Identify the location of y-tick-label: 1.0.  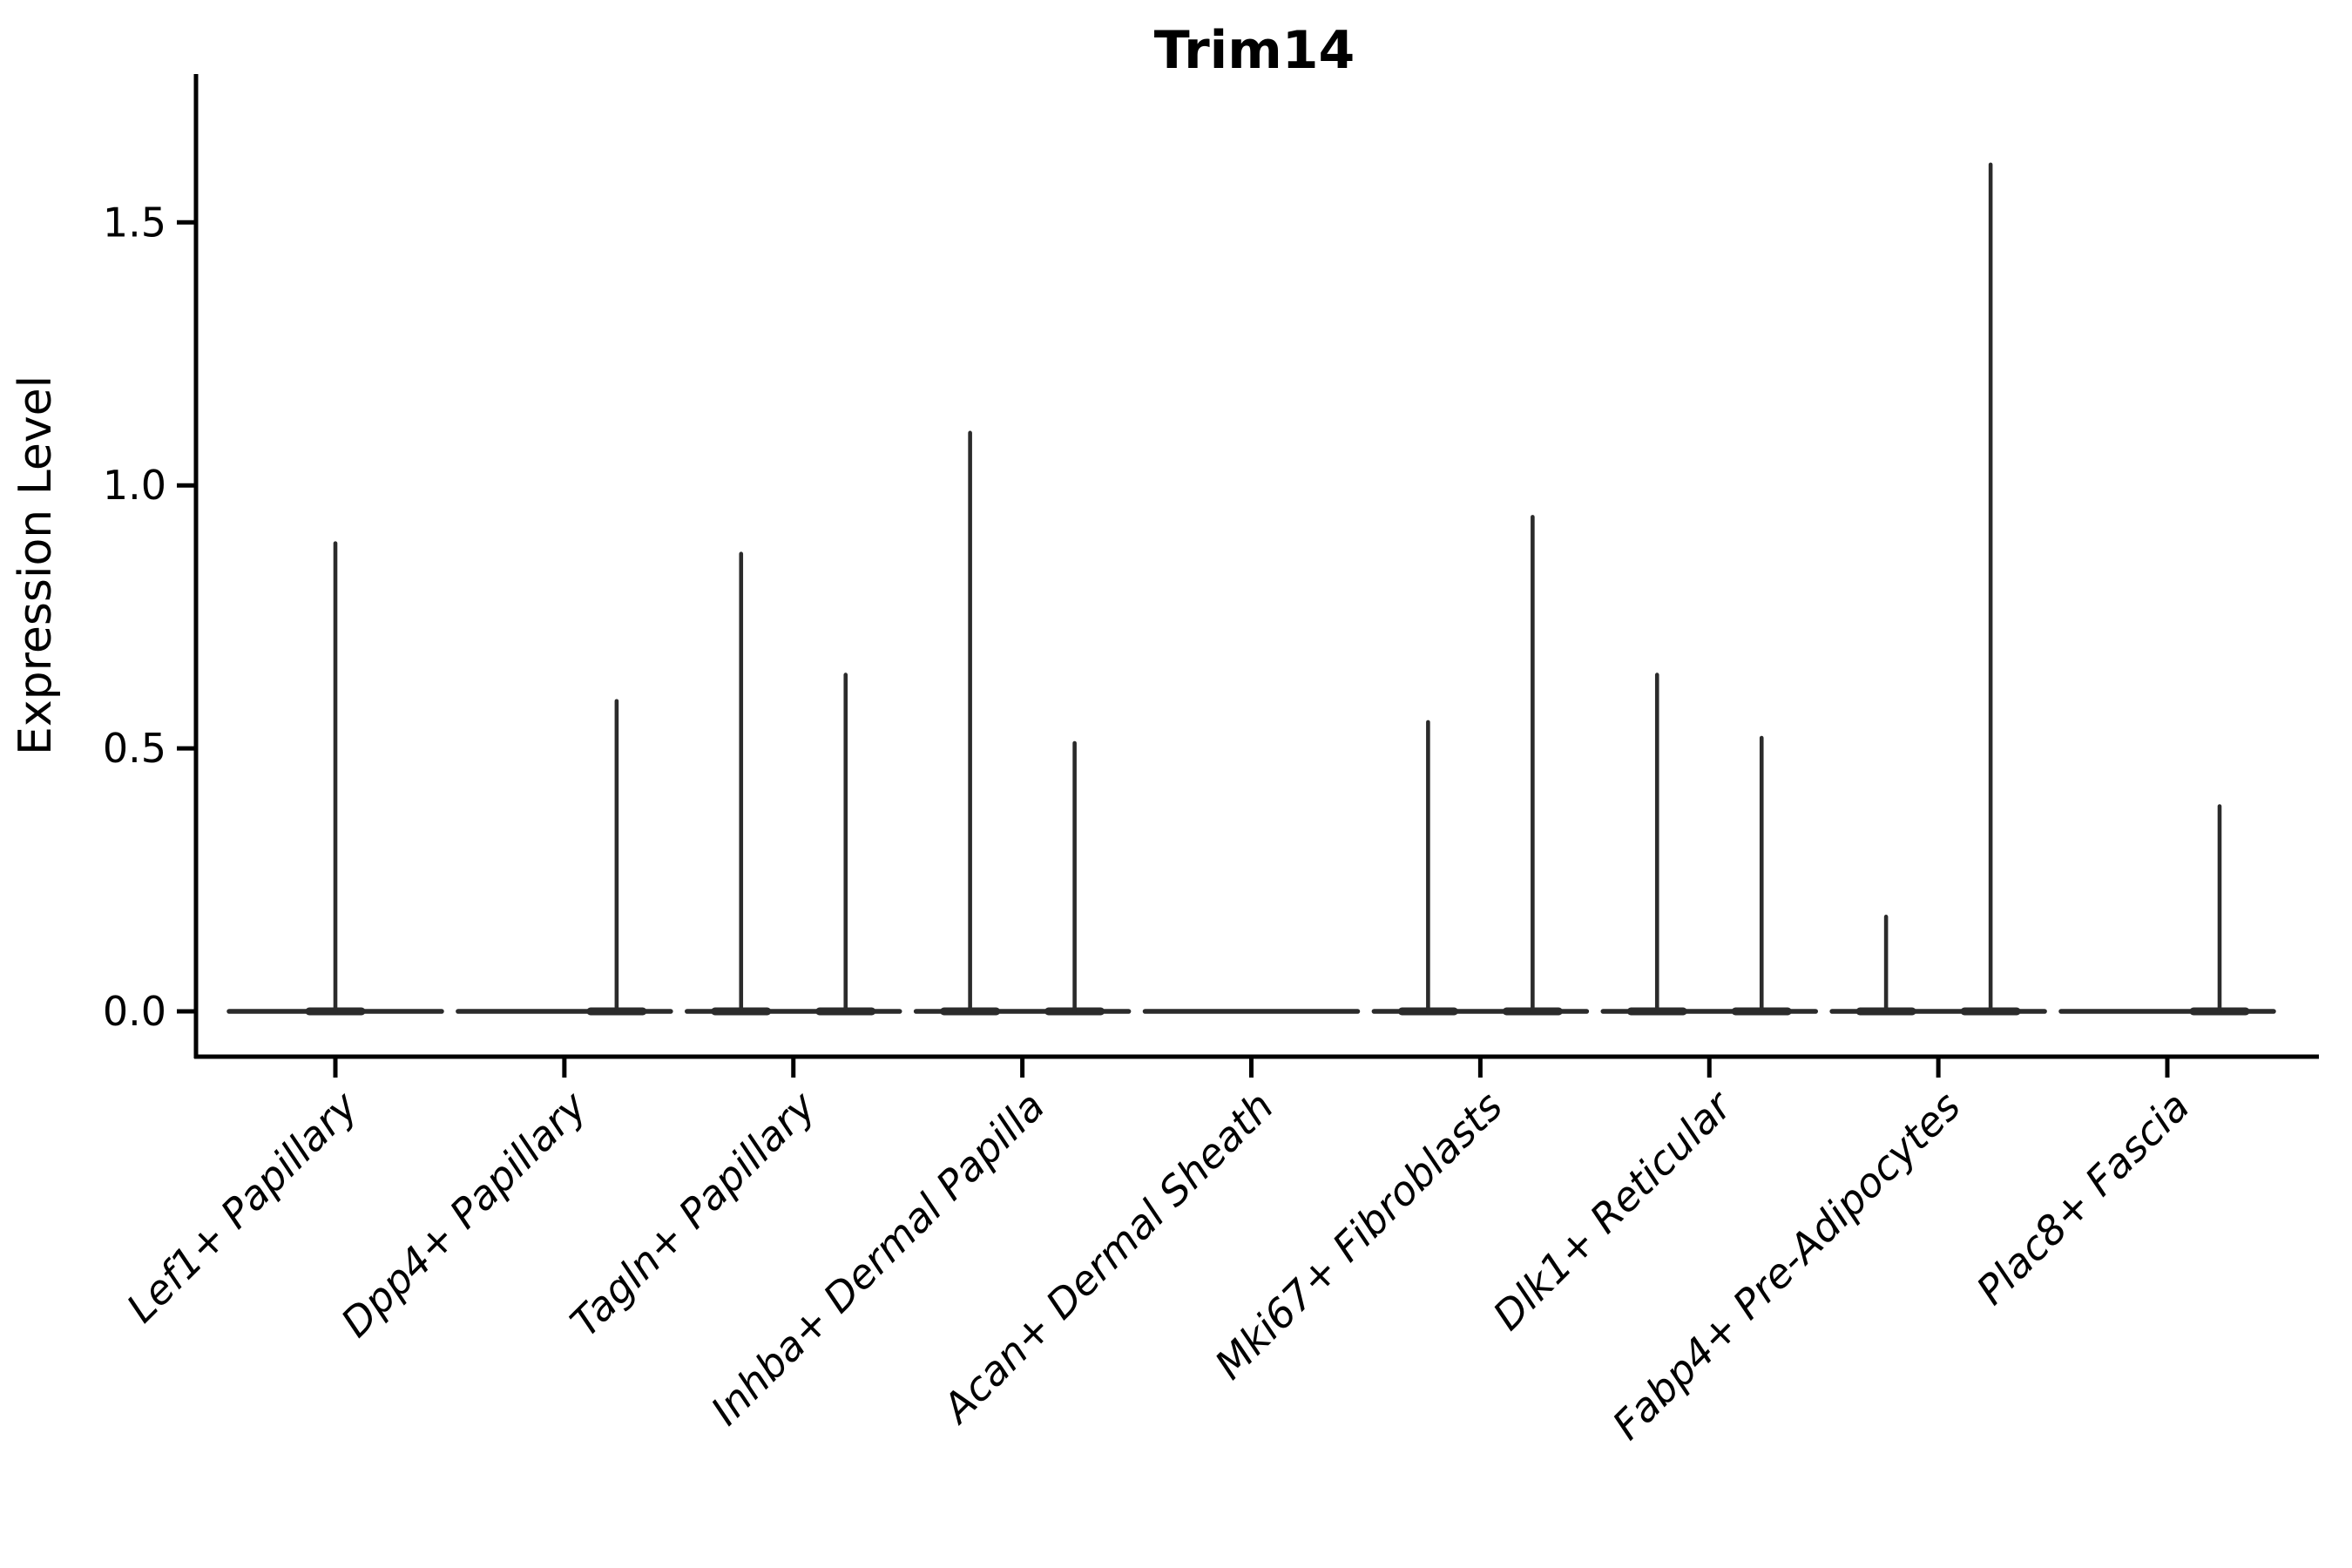
(134, 485).